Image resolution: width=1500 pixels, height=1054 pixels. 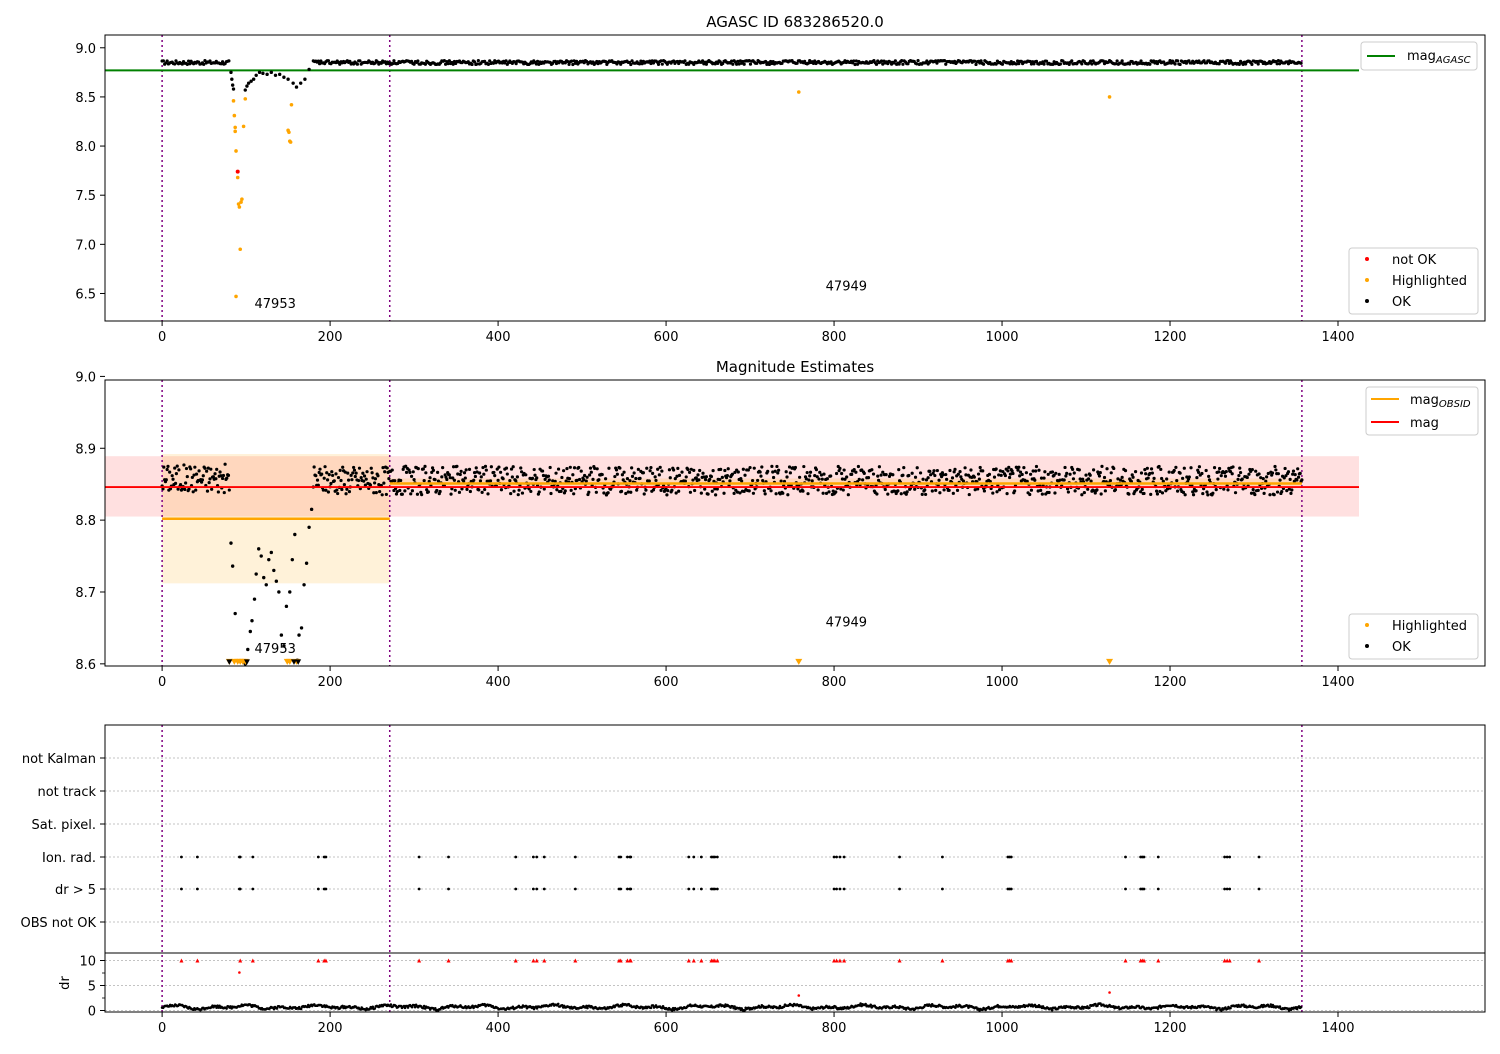 I want to click on x-tick-label: 1400, so click(x=1337, y=682).